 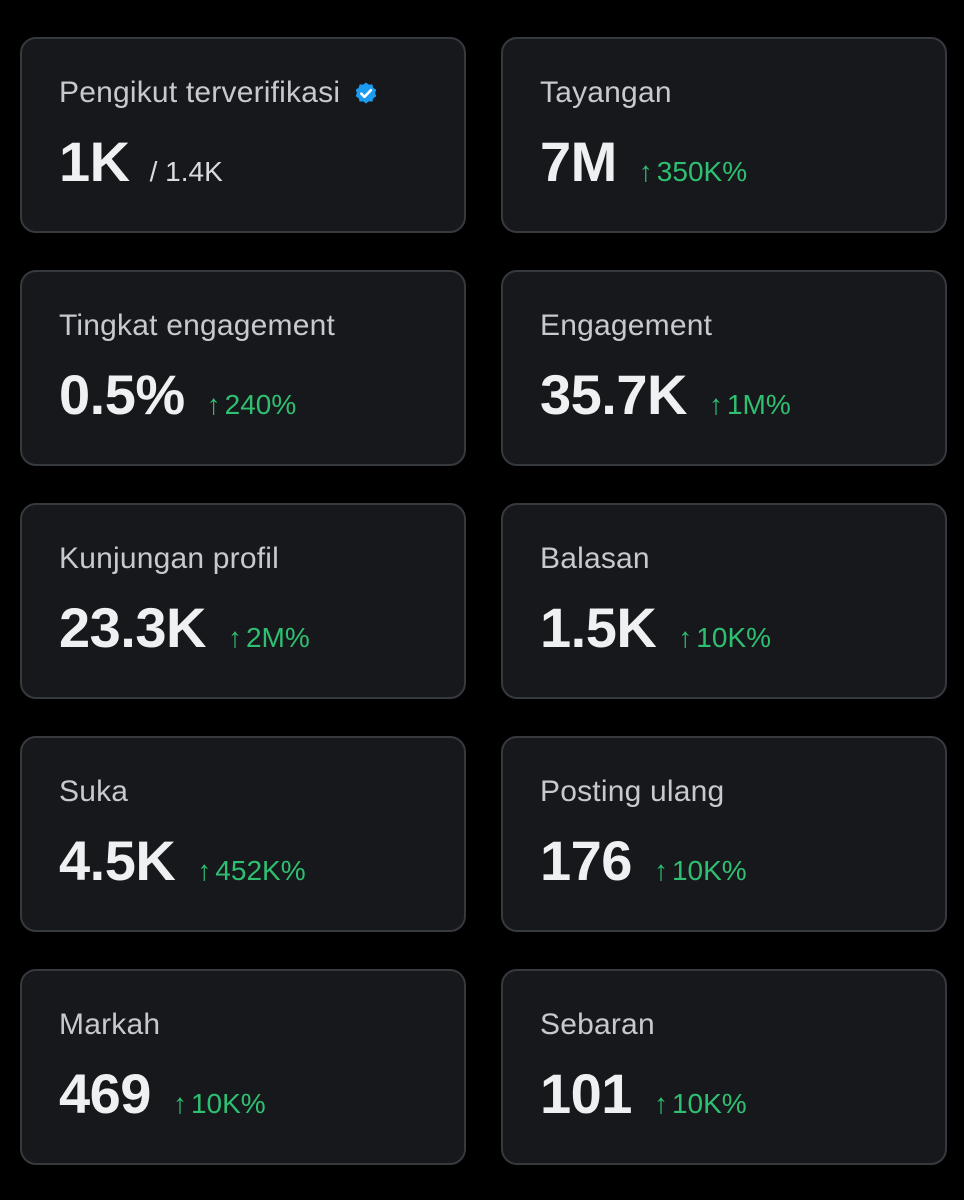 I want to click on metric-value: 4.5K, so click(x=117, y=860).